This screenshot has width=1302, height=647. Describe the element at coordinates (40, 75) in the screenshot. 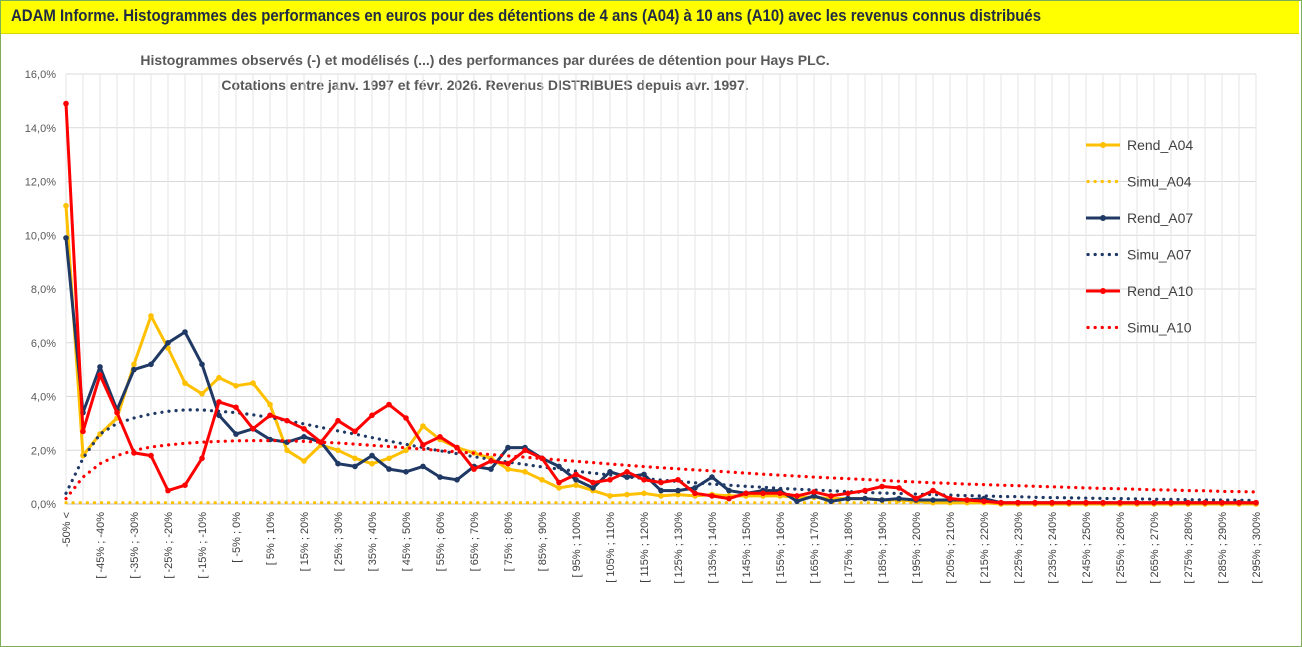

I see `y-tick-label: 16,0%` at that location.